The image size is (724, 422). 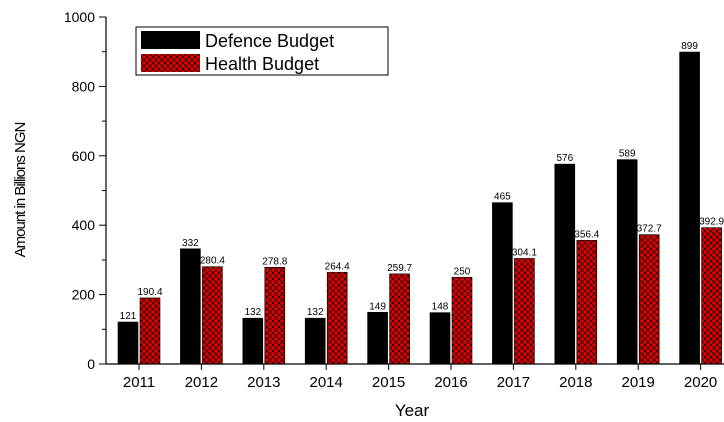 What do you see at coordinates (84, 295) in the screenshot?
I see `y-tick-label: 200` at bounding box center [84, 295].